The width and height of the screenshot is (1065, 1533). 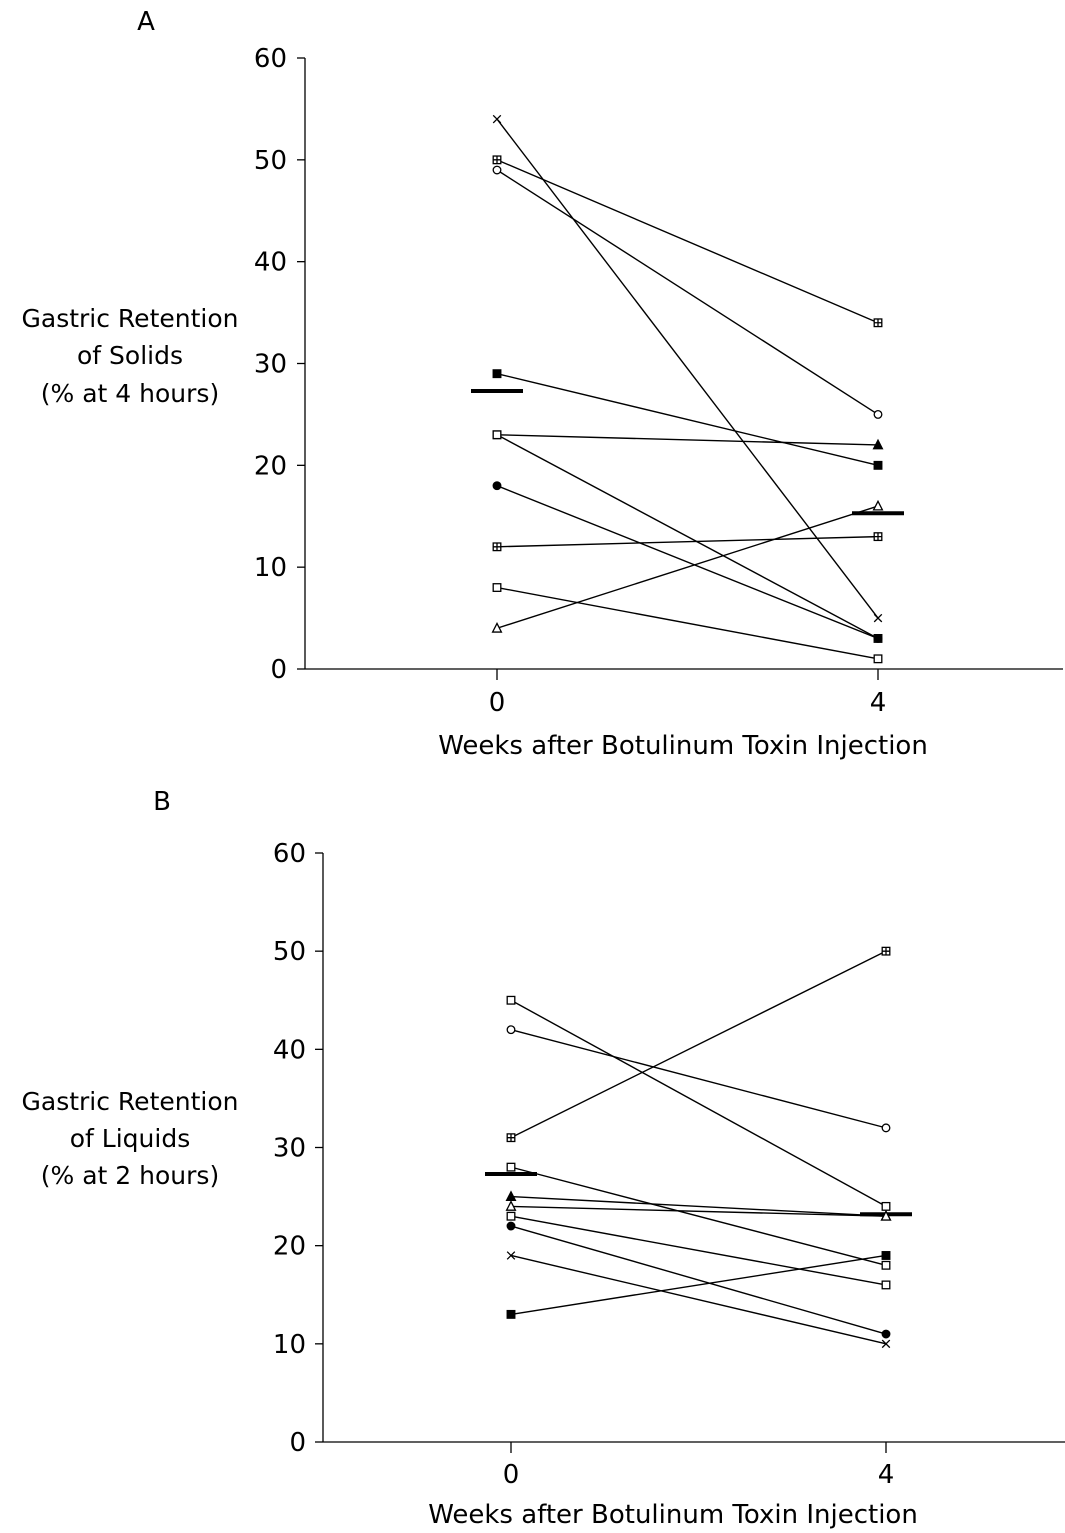 What do you see at coordinates (886, 1128) in the screenshot?
I see `panel-b-point-1-end` at bounding box center [886, 1128].